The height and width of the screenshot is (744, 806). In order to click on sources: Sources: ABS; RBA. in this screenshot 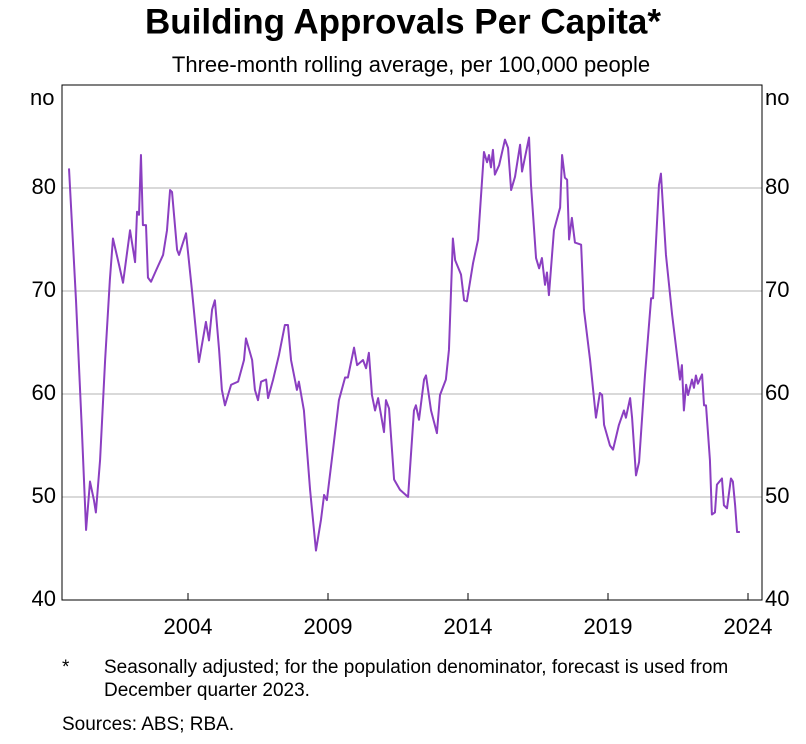, I will do `click(148, 724)`.